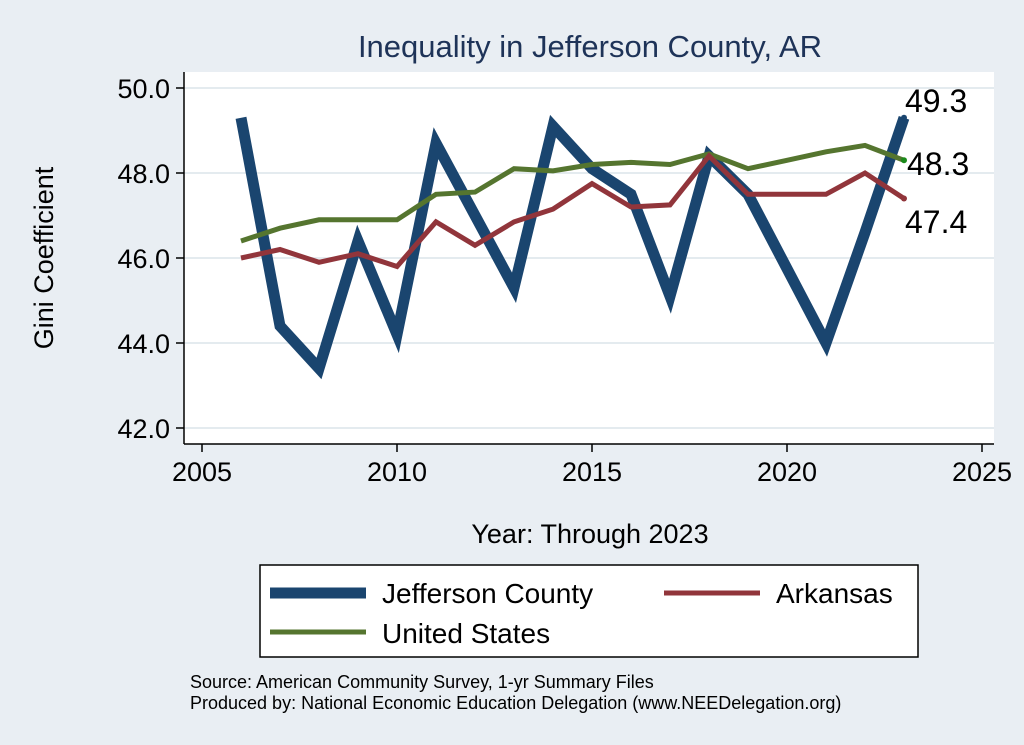  Describe the element at coordinates (936, 101) in the screenshot. I see `end-label-jefferson-county: 49.3` at that location.